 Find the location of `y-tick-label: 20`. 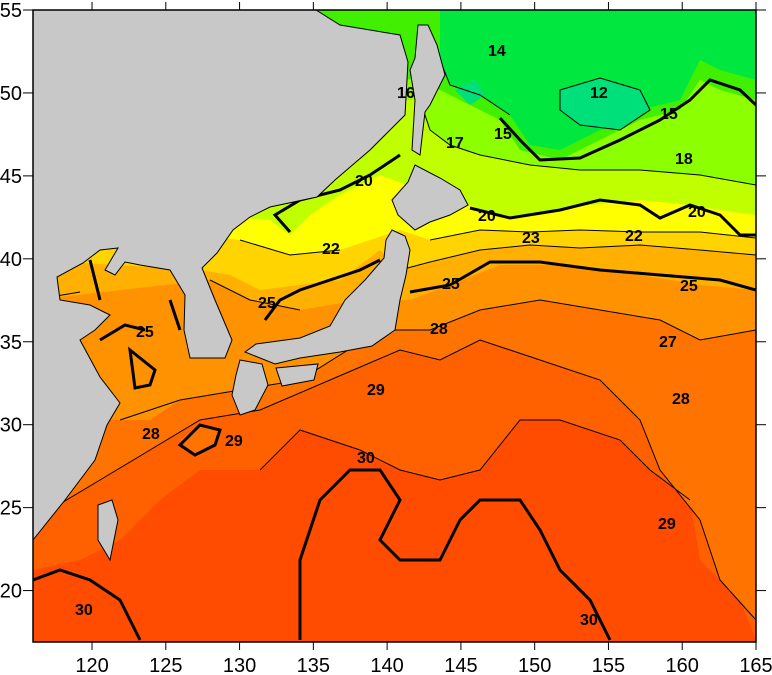

y-tick-label: 20 is located at coordinates (11, 592).